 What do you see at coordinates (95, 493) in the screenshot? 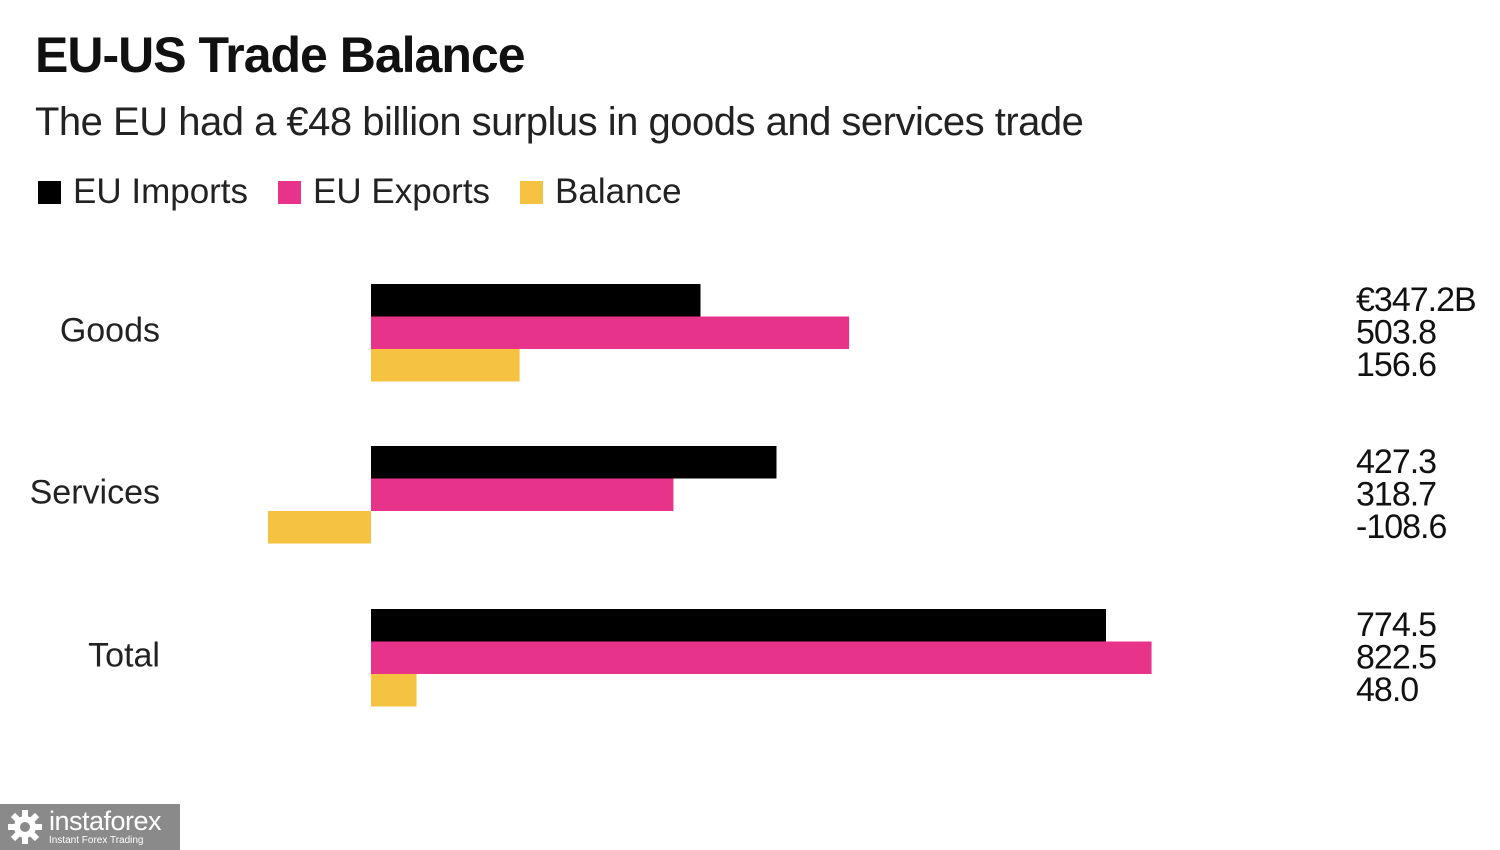
I see `category-label-services: Services` at bounding box center [95, 493].